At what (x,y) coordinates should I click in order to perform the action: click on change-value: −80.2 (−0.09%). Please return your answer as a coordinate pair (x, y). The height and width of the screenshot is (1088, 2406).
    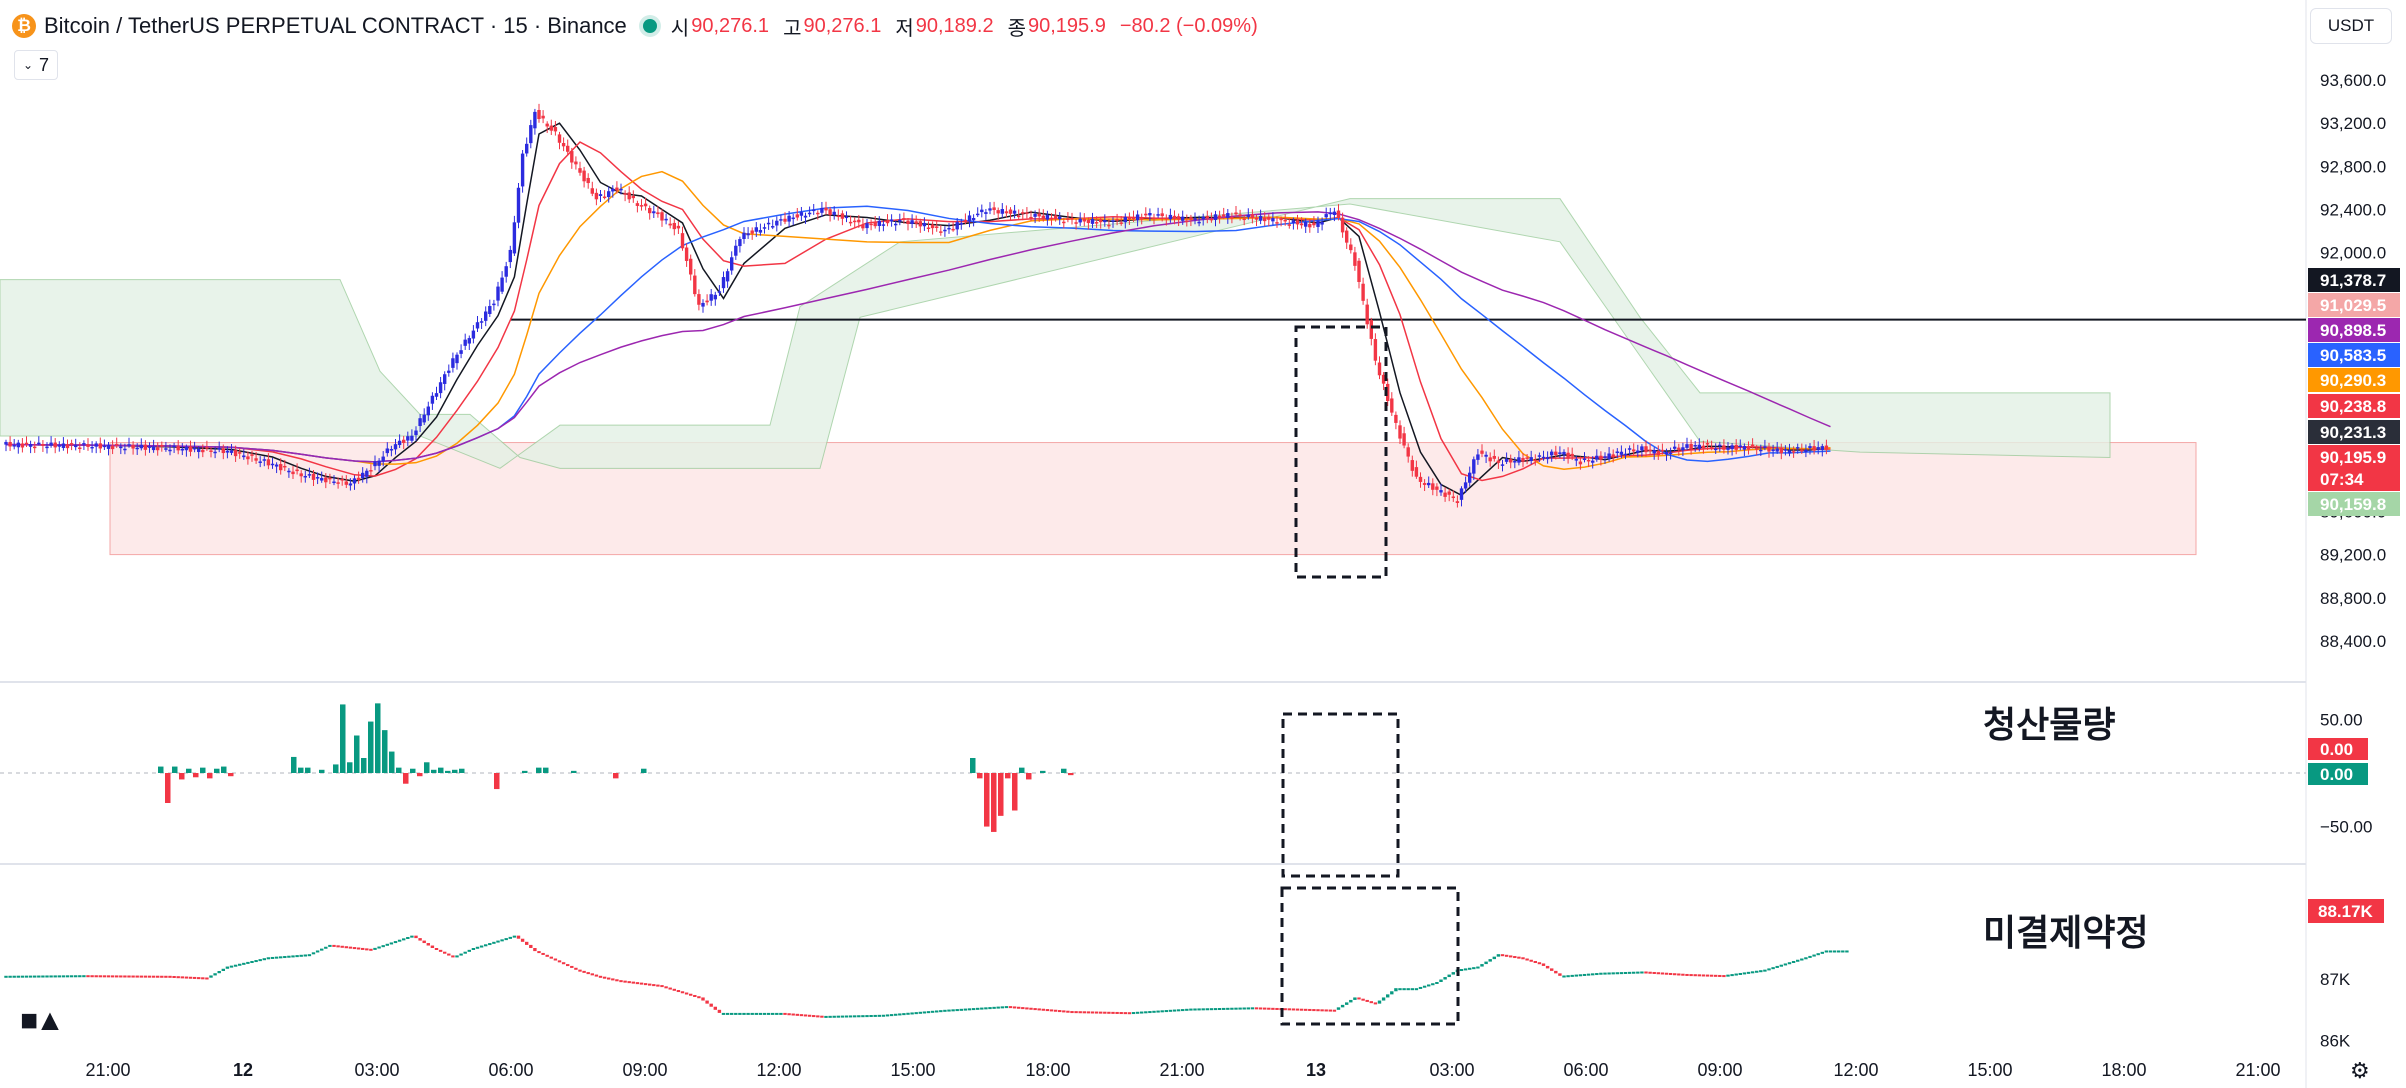
    Looking at the image, I should click on (1188, 25).